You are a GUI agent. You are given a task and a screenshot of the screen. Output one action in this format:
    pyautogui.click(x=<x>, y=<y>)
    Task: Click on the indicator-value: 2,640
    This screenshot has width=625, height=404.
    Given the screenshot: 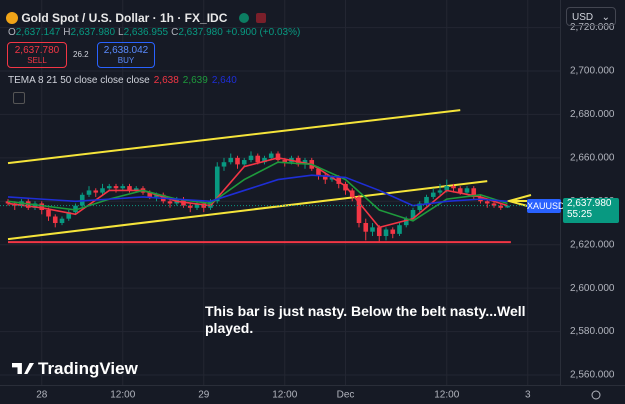 What is the action you would take?
    pyautogui.click(x=224, y=80)
    